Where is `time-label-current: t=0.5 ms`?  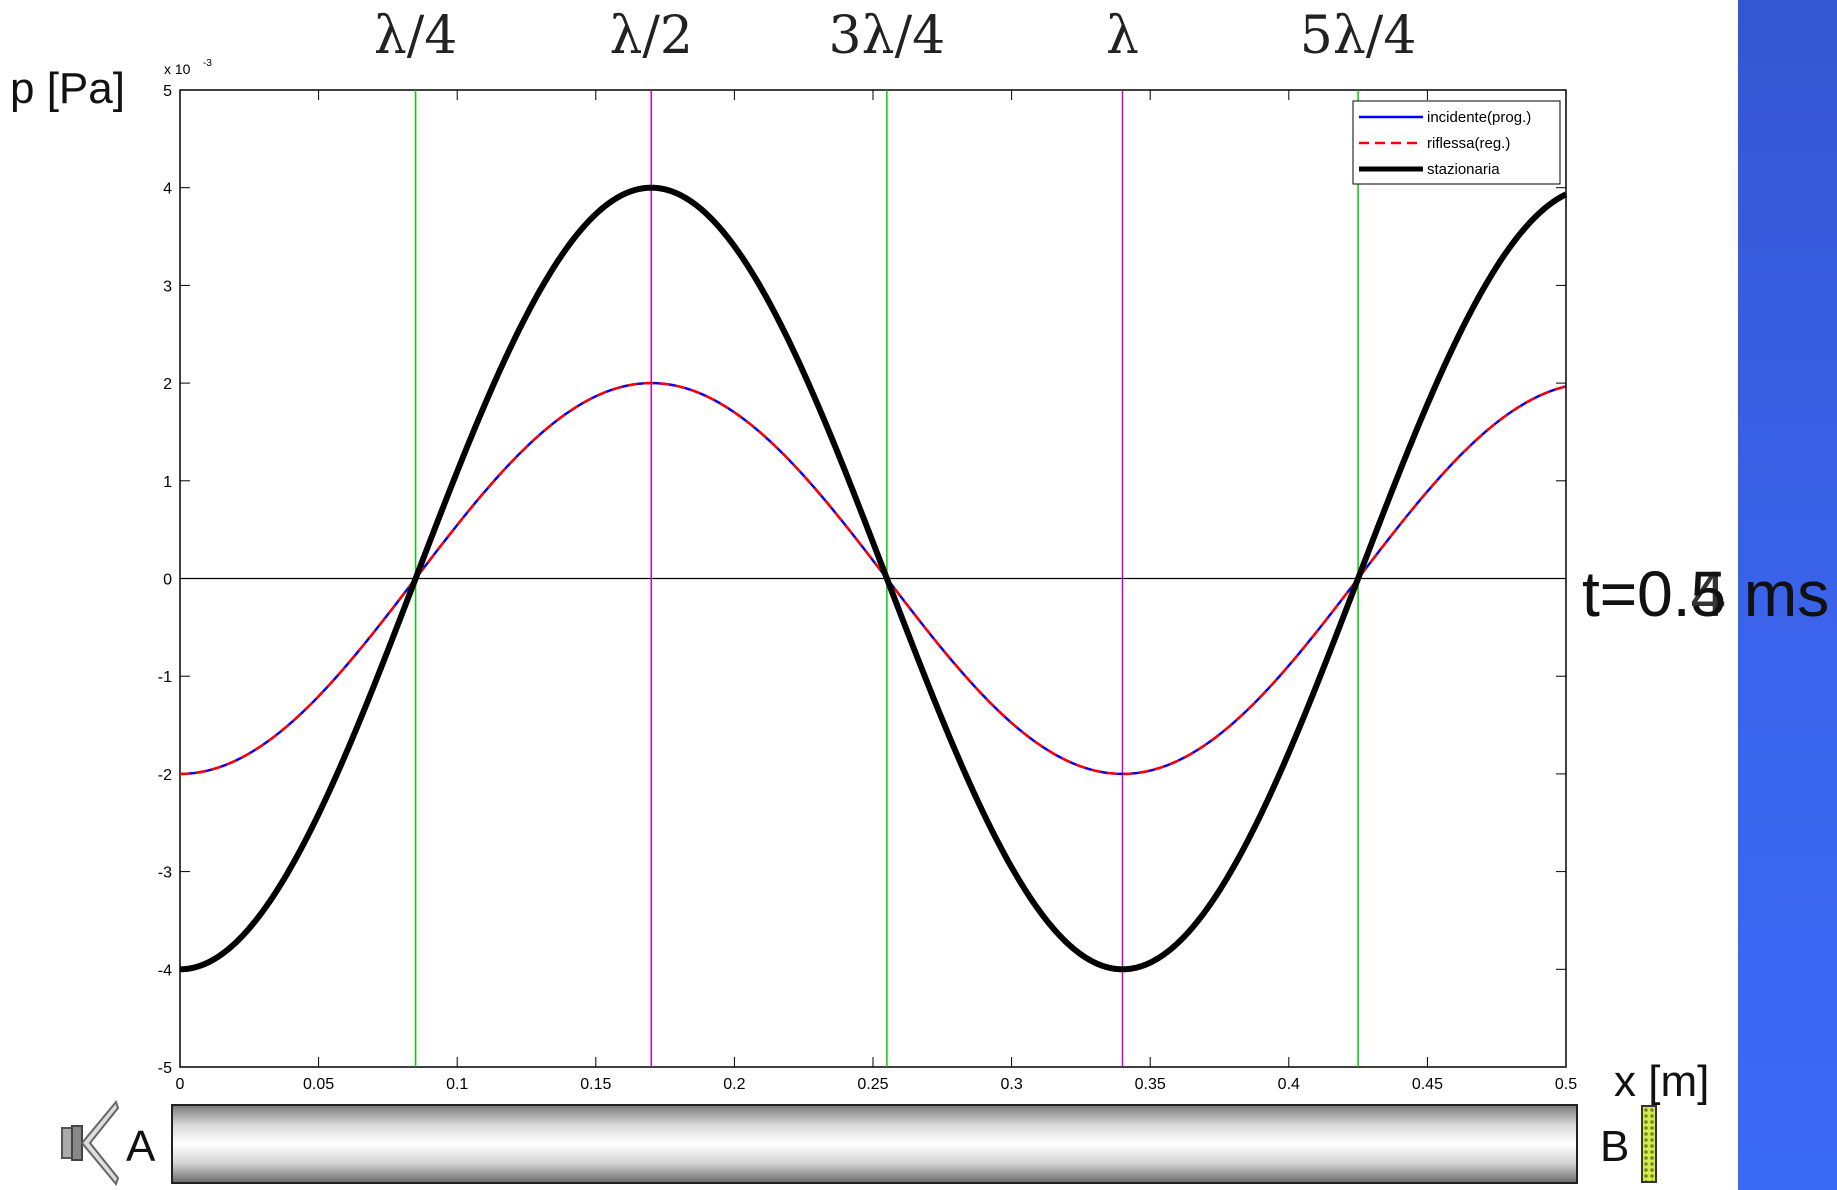
time-label-current: t=0.5 ms is located at coordinates (1706, 594).